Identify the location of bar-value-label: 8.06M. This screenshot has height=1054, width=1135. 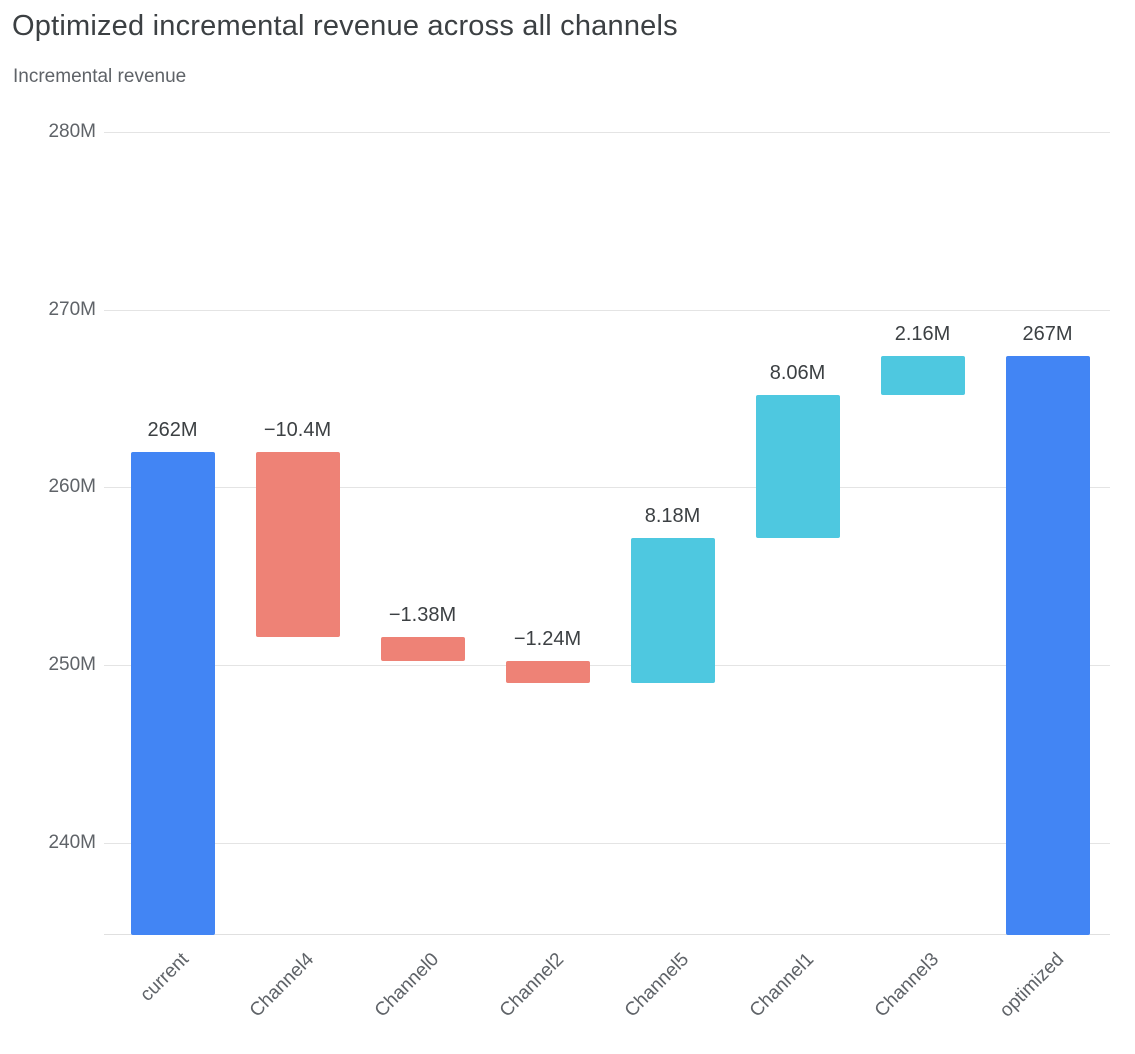
(797, 372).